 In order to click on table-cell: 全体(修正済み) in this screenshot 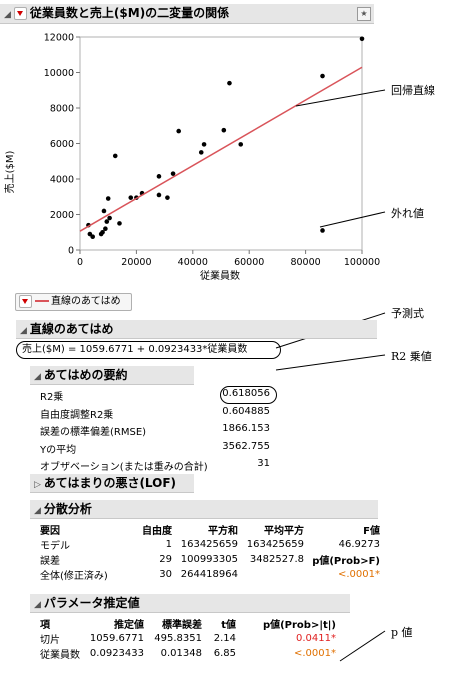, I will do `click(74, 576)`.